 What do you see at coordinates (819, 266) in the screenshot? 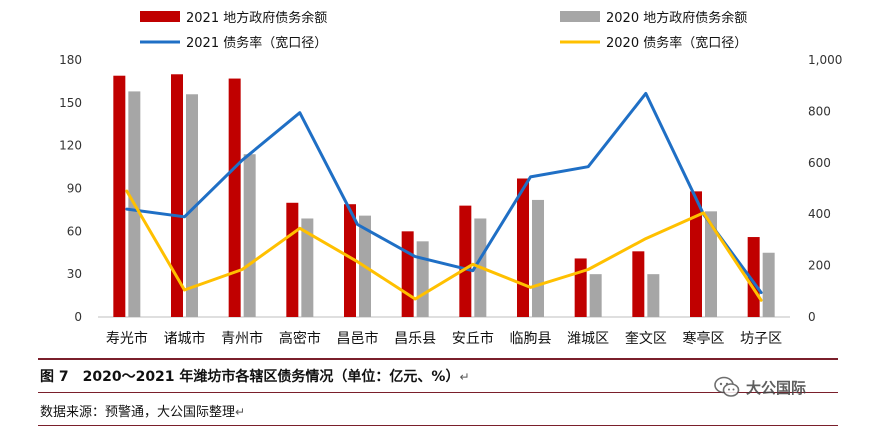
I see `right-axis-tick-label: 200` at bounding box center [819, 266].